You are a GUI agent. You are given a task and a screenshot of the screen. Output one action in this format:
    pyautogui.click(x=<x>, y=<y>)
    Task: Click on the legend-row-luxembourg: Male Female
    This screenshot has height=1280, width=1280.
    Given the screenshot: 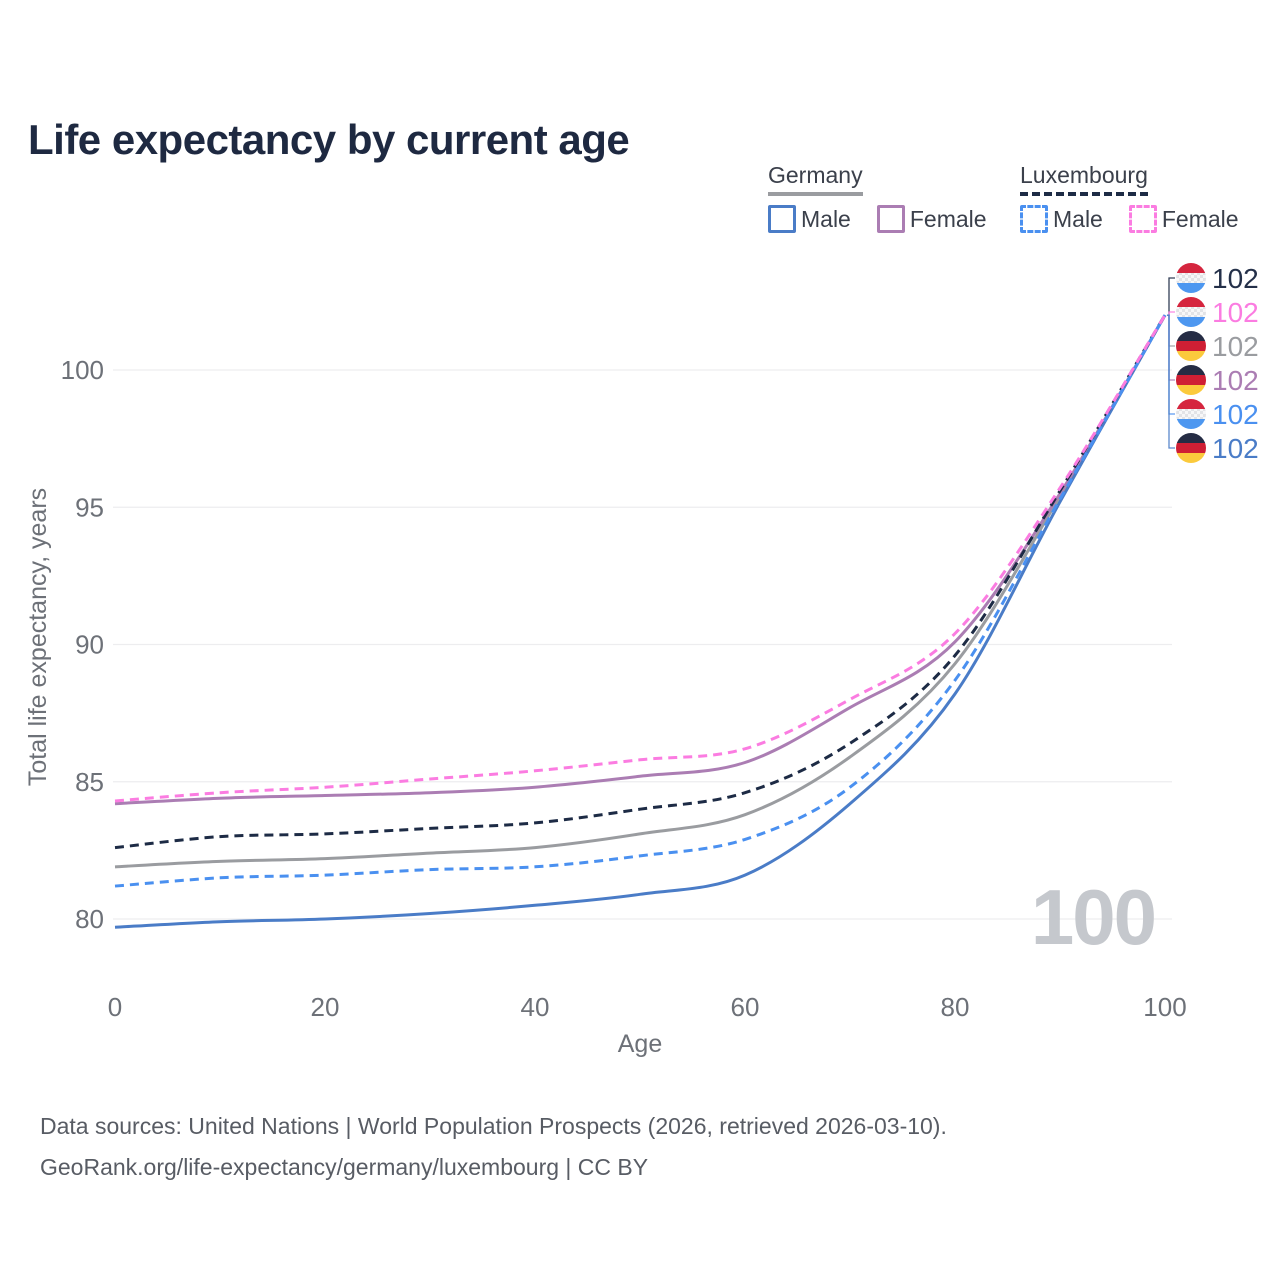 What is the action you would take?
    pyautogui.click(x=1129, y=219)
    